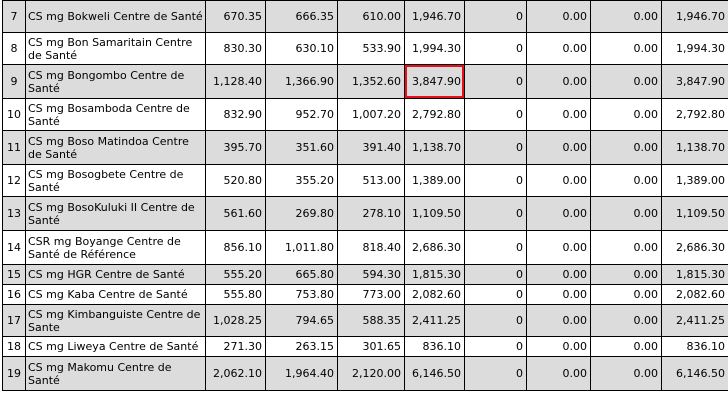 This screenshot has width=728, height=416. I want to click on value-cell-c2: 666.35, so click(301, 16).